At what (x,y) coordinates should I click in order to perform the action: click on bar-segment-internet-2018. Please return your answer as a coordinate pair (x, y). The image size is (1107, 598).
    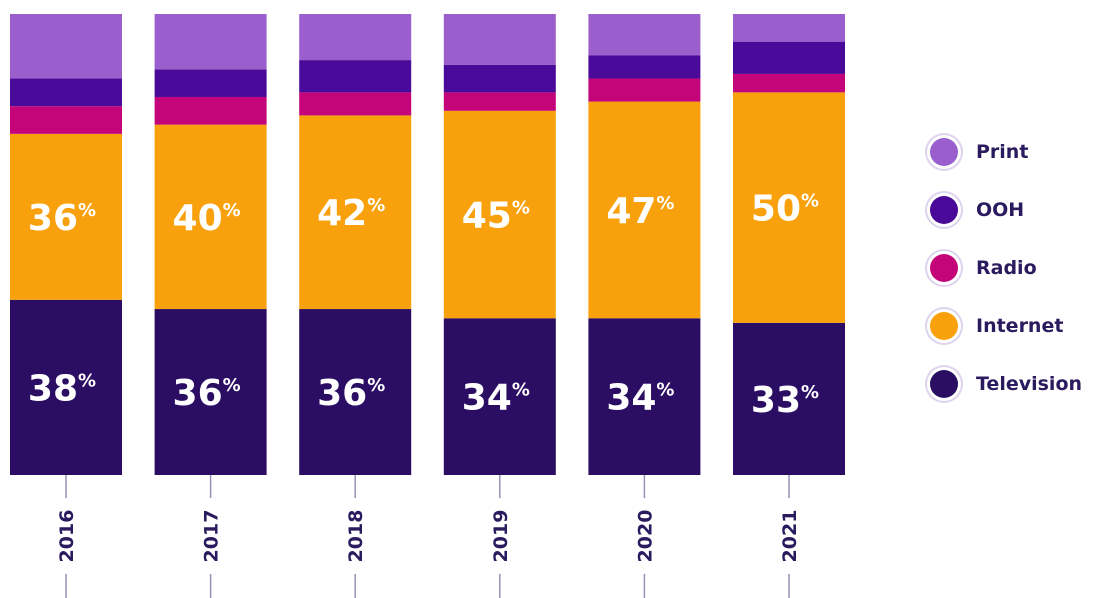
    Looking at the image, I should click on (355, 212).